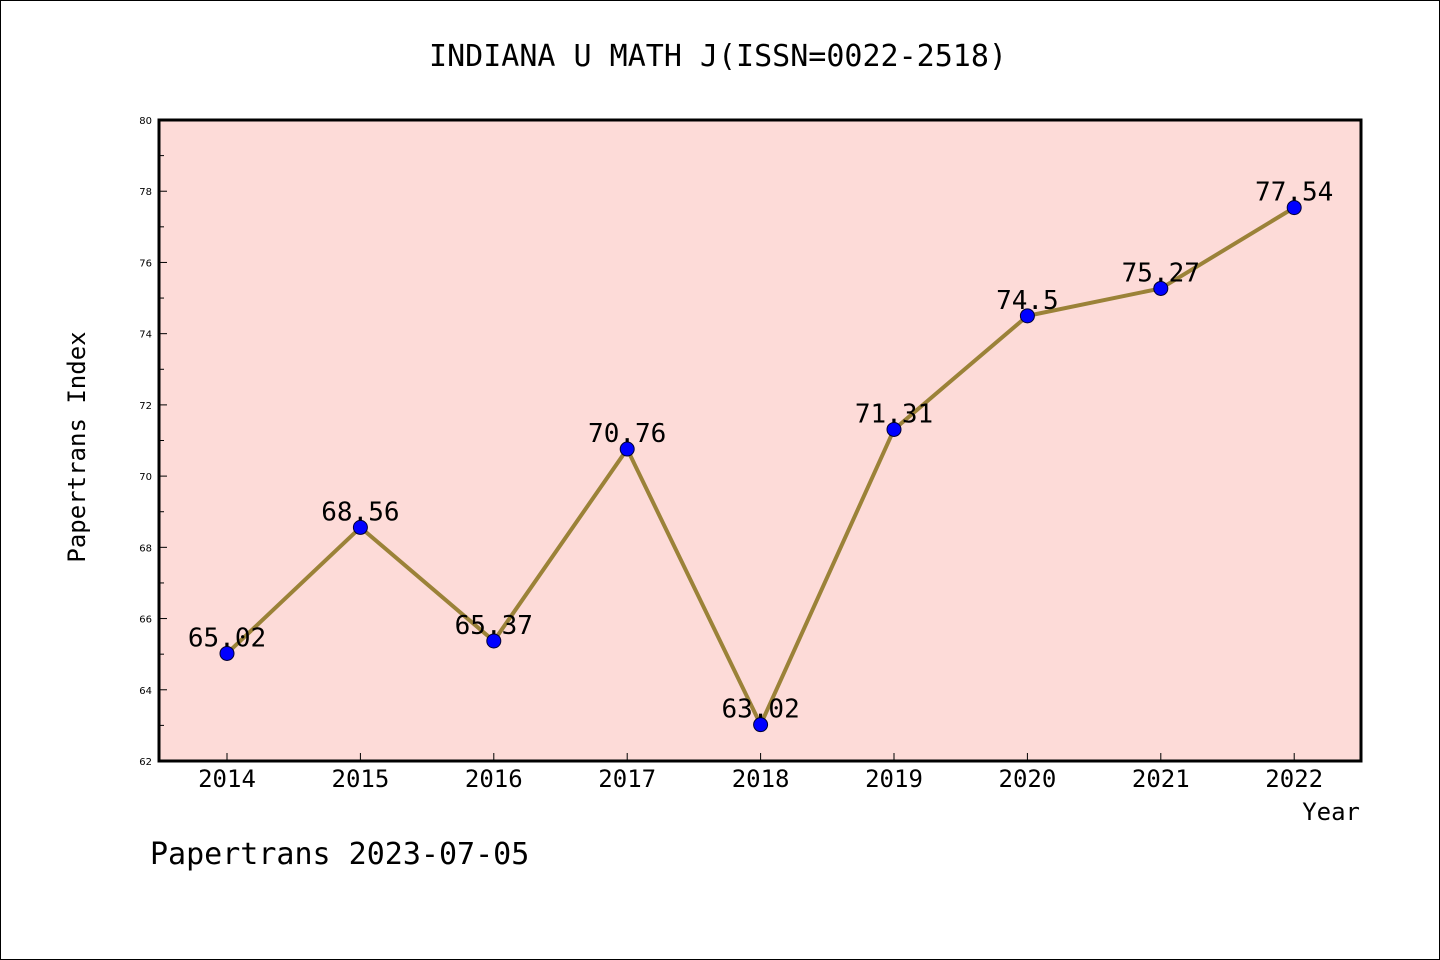 The image size is (1440, 960). What do you see at coordinates (145, 548) in the screenshot?
I see `y-tick-label: 68` at bounding box center [145, 548].